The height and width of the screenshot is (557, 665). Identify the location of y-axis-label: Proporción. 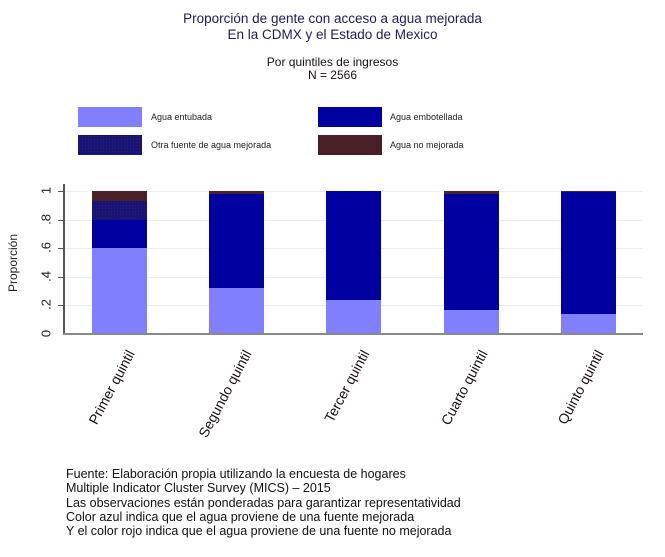
(13, 262).